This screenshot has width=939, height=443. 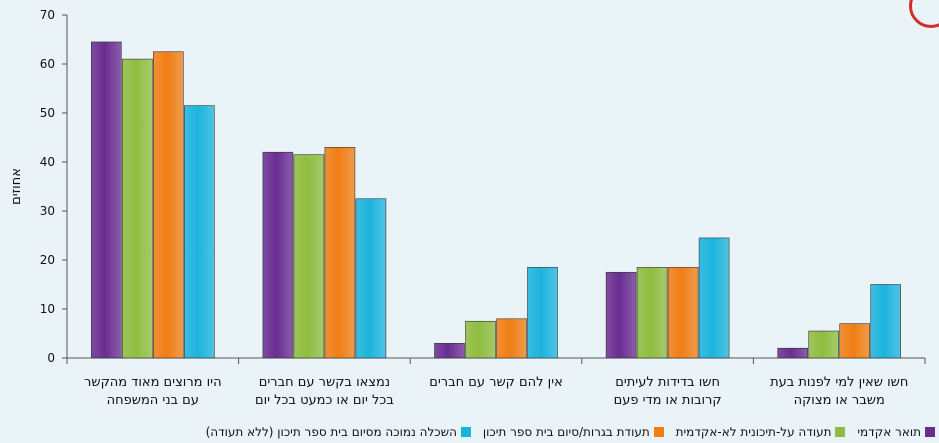 I want to click on x-category-label: קרובות או מדי פעם, so click(x=668, y=400).